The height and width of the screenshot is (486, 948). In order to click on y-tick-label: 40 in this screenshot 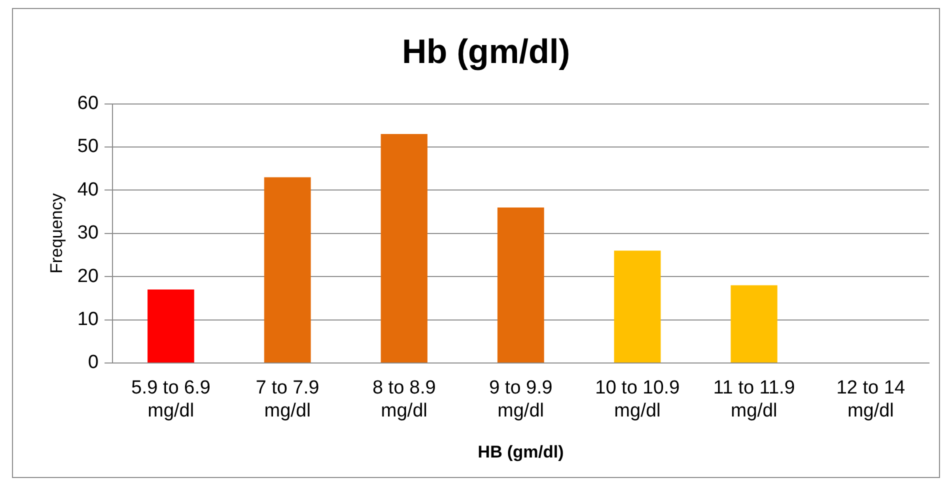, I will do `click(88, 189)`.